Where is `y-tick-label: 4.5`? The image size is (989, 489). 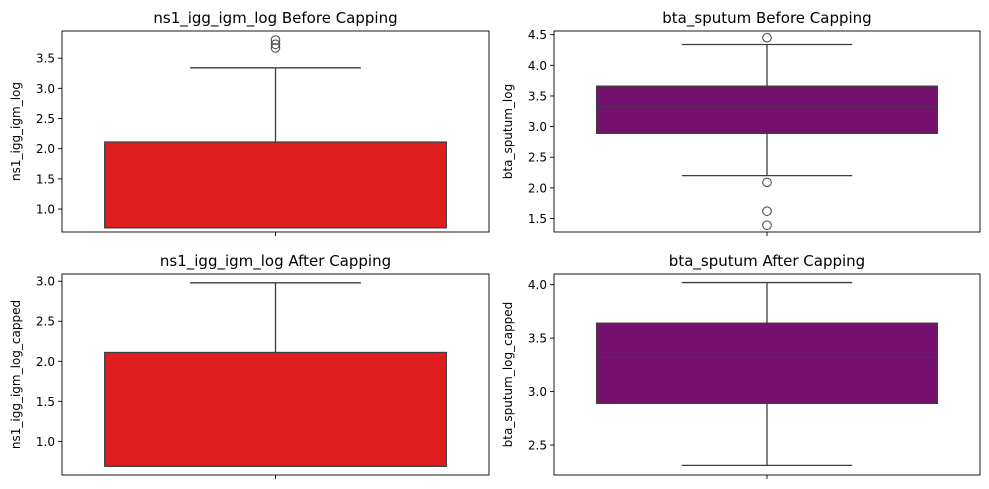 y-tick-label: 4.5 is located at coordinates (537, 35).